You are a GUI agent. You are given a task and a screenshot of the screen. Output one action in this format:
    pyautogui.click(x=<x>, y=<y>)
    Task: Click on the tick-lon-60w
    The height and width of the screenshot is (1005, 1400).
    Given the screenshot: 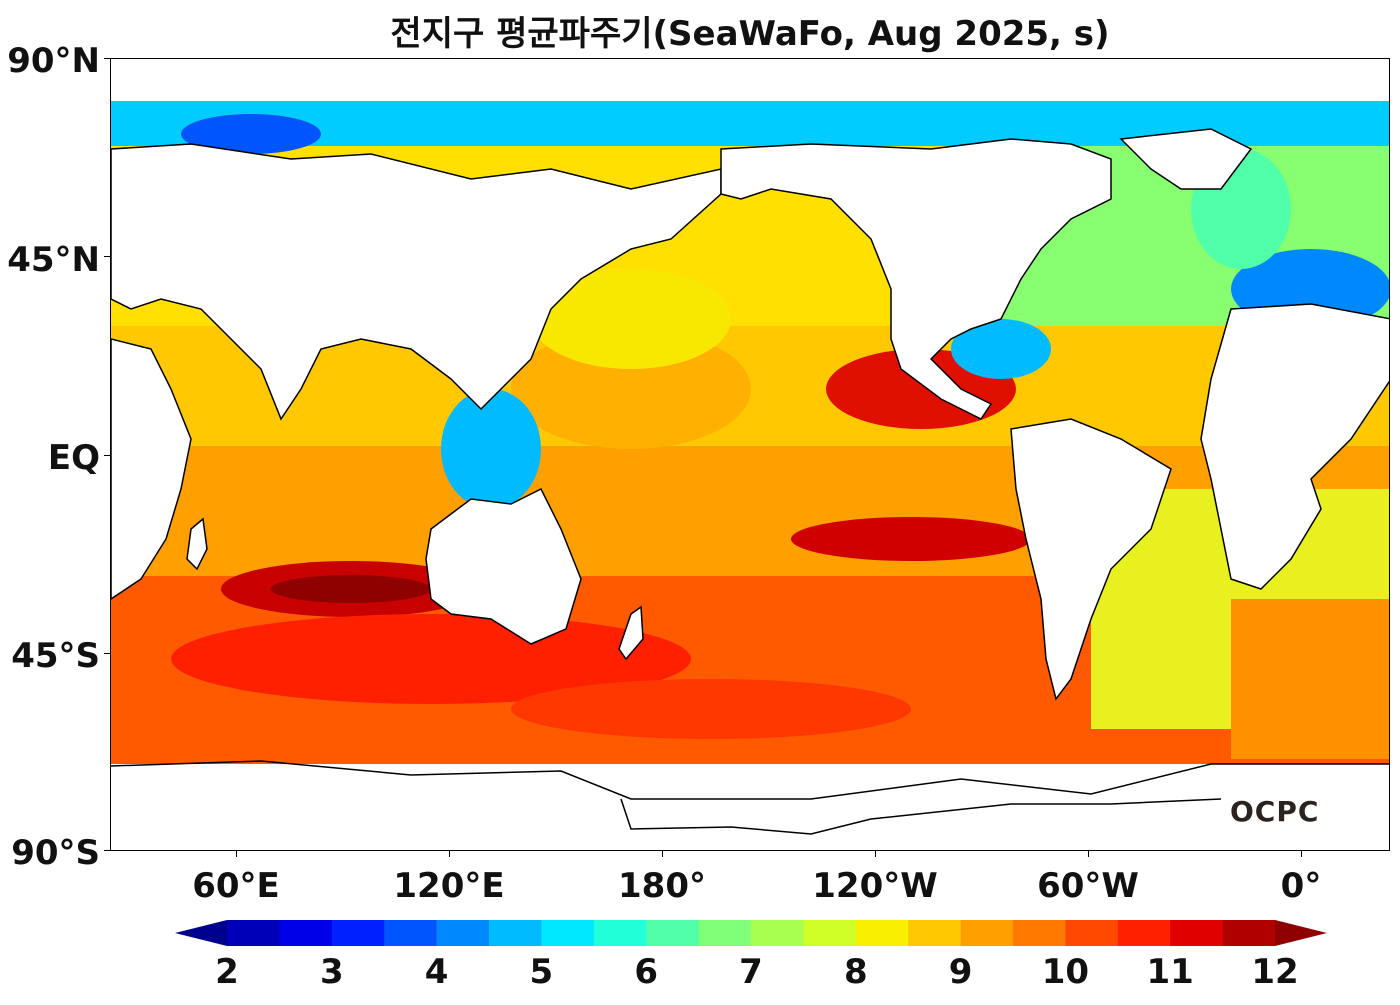 What is the action you would take?
    pyautogui.click(x=1088, y=854)
    